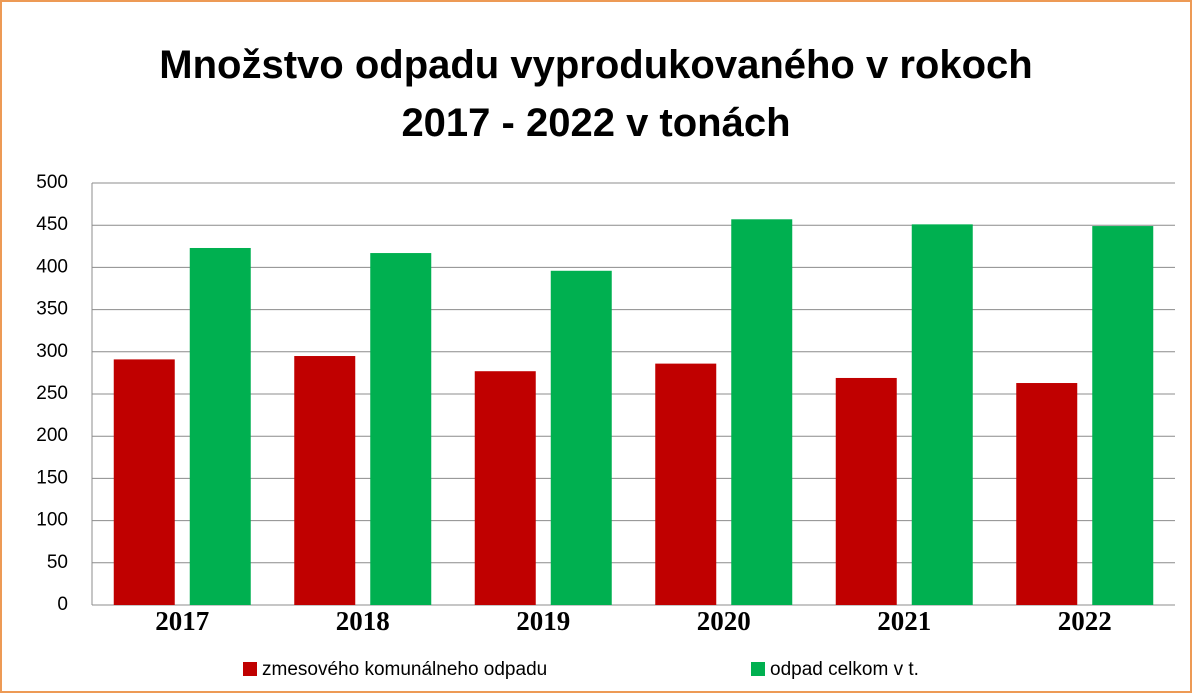 The image size is (1192, 693). What do you see at coordinates (724, 621) in the screenshot?
I see `x-tick-label: 2020` at bounding box center [724, 621].